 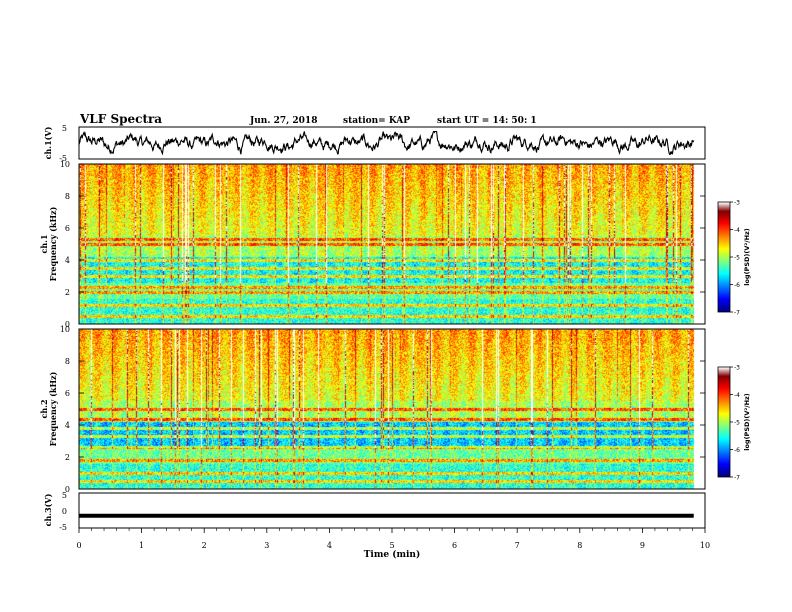 I want to click on ch2-colorbar-label: log(PSD)(V²/Hz), so click(x=747, y=422).